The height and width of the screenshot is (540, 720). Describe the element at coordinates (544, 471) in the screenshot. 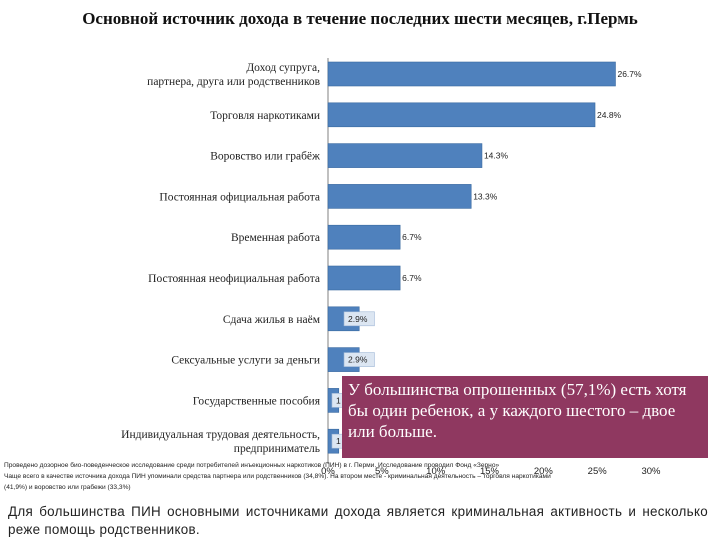

I see `x-tick-label: 20%` at that location.